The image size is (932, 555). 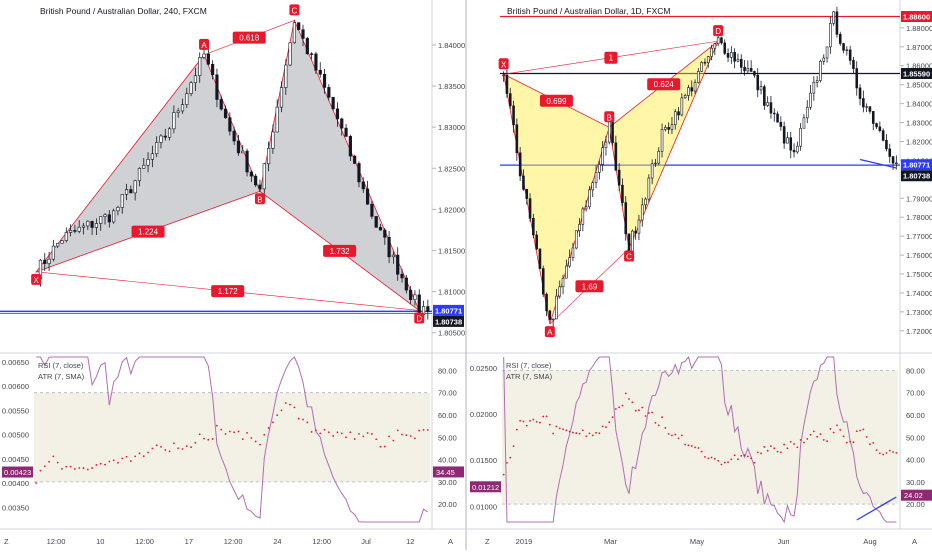 I want to click on price-scale-badge, so click(x=916, y=17).